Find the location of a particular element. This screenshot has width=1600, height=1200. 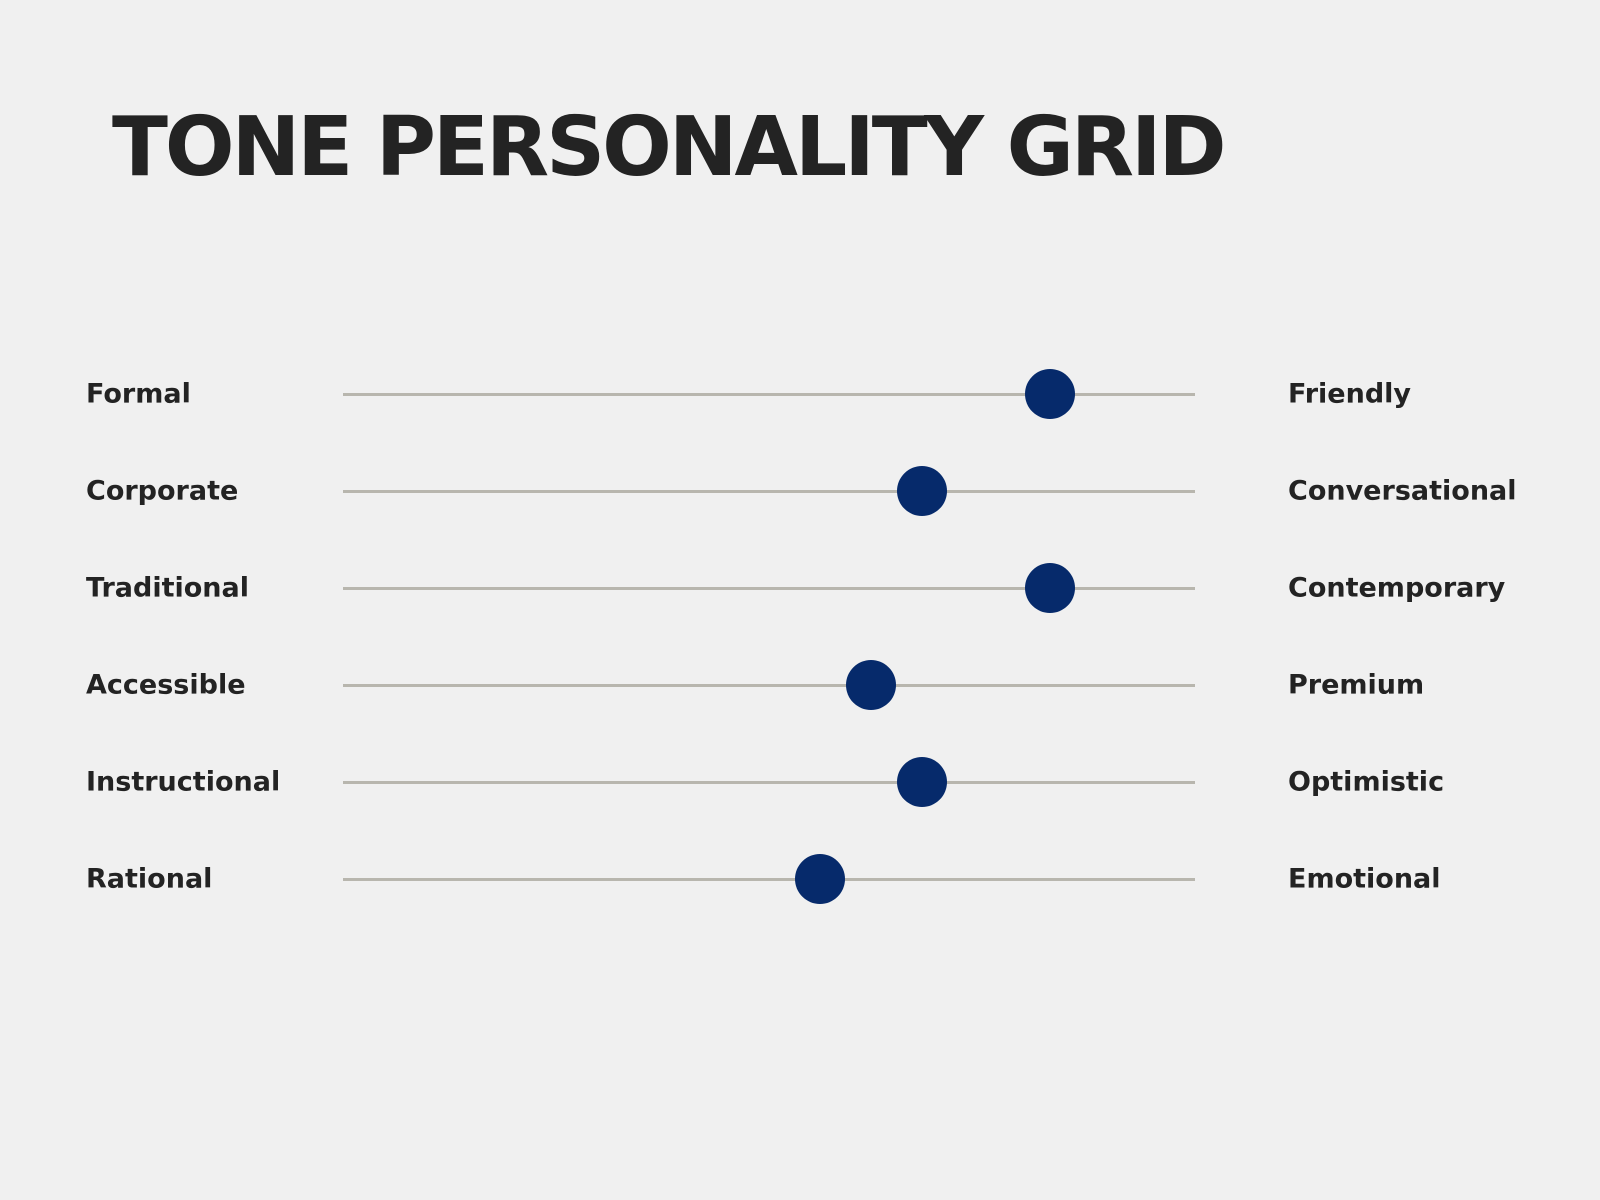

right-label: Premium is located at coordinates (1356, 685).